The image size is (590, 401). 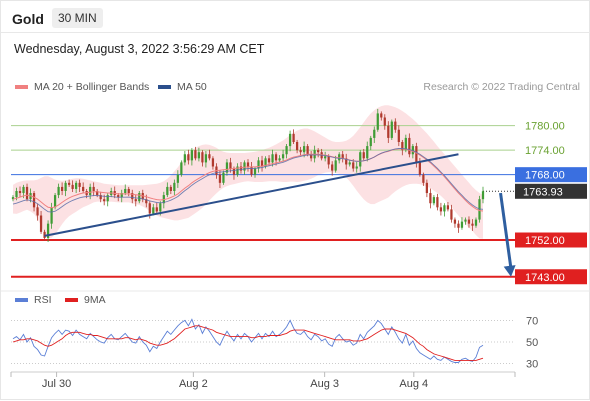 What do you see at coordinates (551, 277) in the screenshot?
I see `level-label-bg-1743.00` at bounding box center [551, 277].